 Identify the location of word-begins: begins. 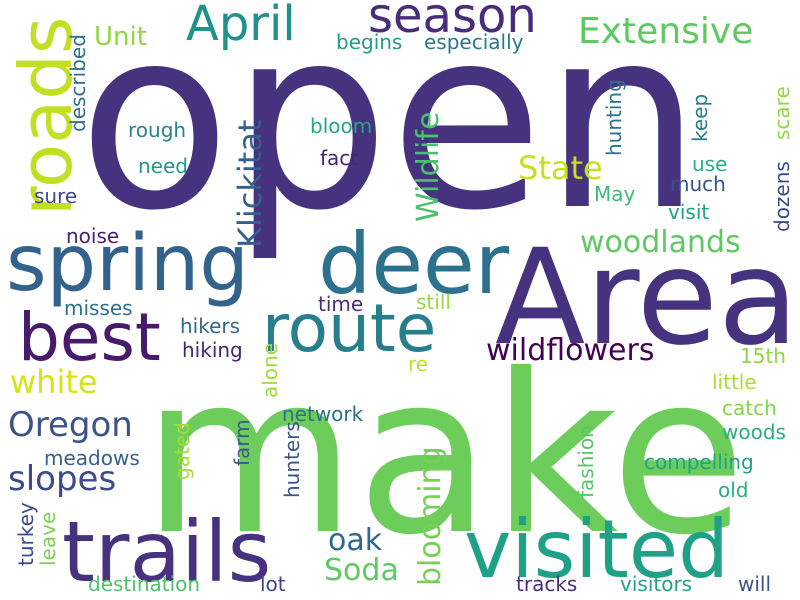
(369, 42).